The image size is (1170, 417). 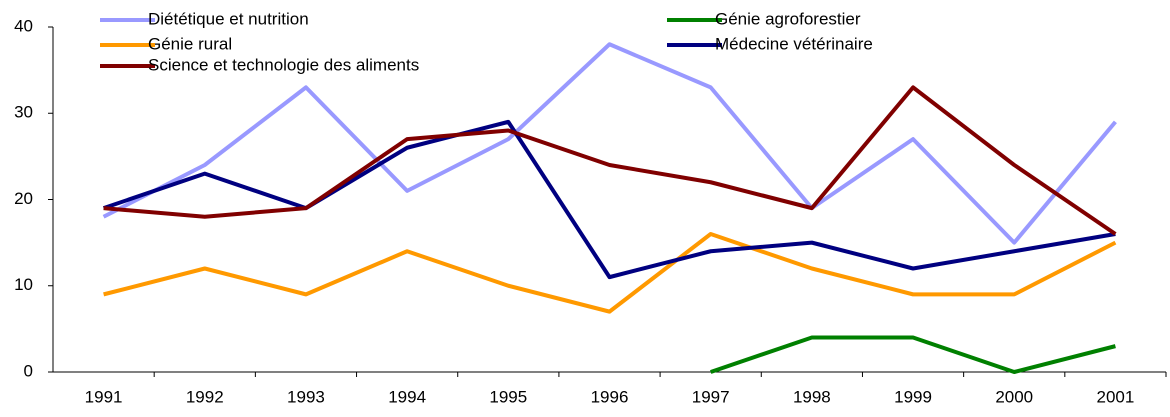 I want to click on legend-label: Médecine vétérinaire, so click(x=794, y=43).